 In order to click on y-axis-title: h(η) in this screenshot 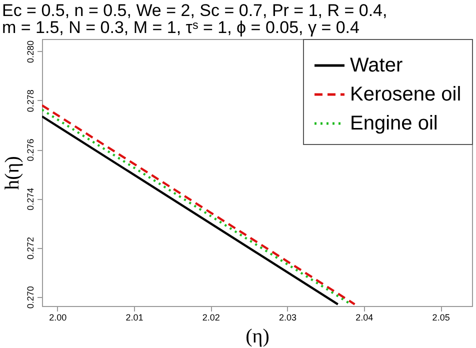, I will do `click(13, 173)`.